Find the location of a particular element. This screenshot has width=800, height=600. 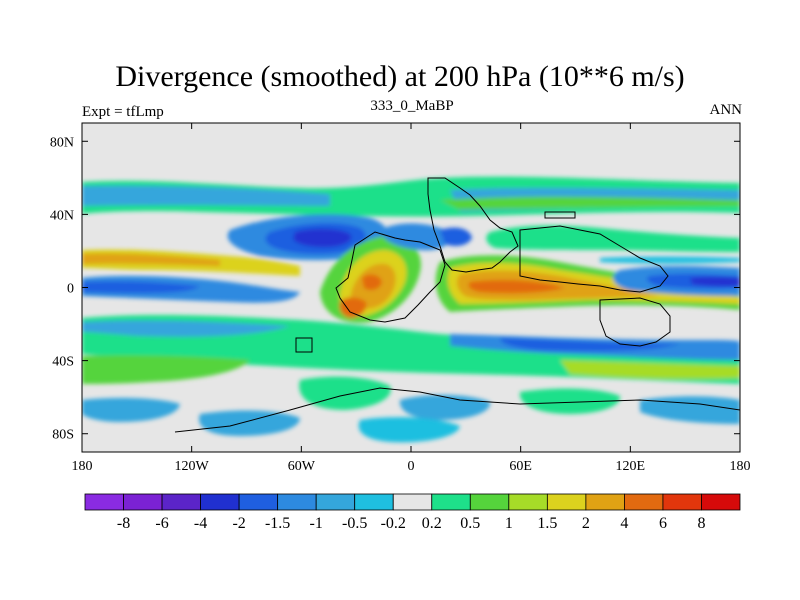

colorbar-label: -2 is located at coordinates (238, 523).